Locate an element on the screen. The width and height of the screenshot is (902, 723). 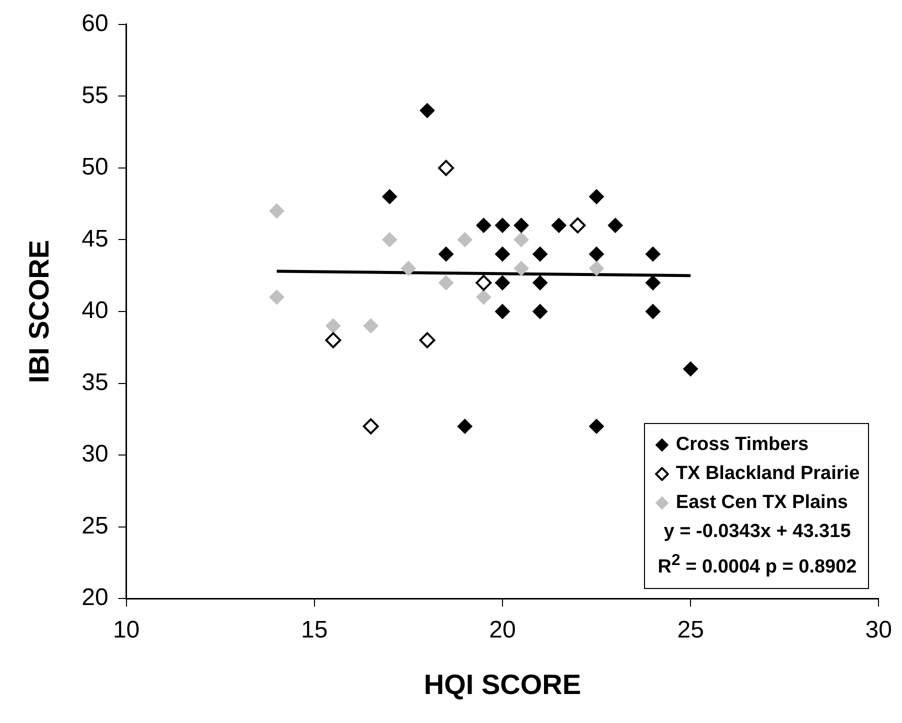
y-tick-label: 25 is located at coordinates (95, 526).